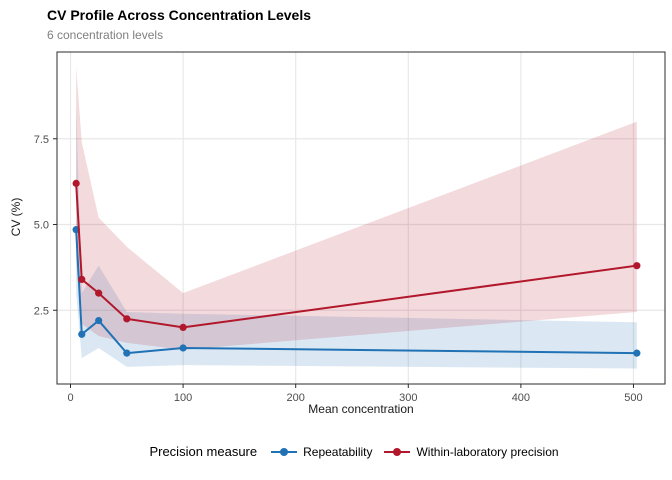  I want to click on legend-item-within-lab: Within-laboratory precision, so click(471, 451).